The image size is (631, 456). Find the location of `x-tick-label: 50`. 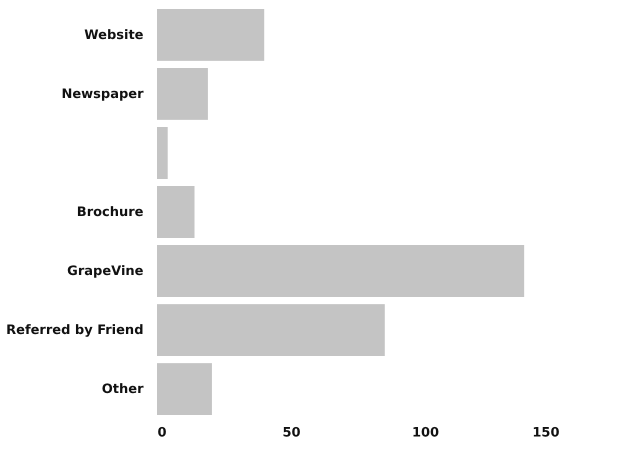

x-tick-label: 50 is located at coordinates (291, 433).